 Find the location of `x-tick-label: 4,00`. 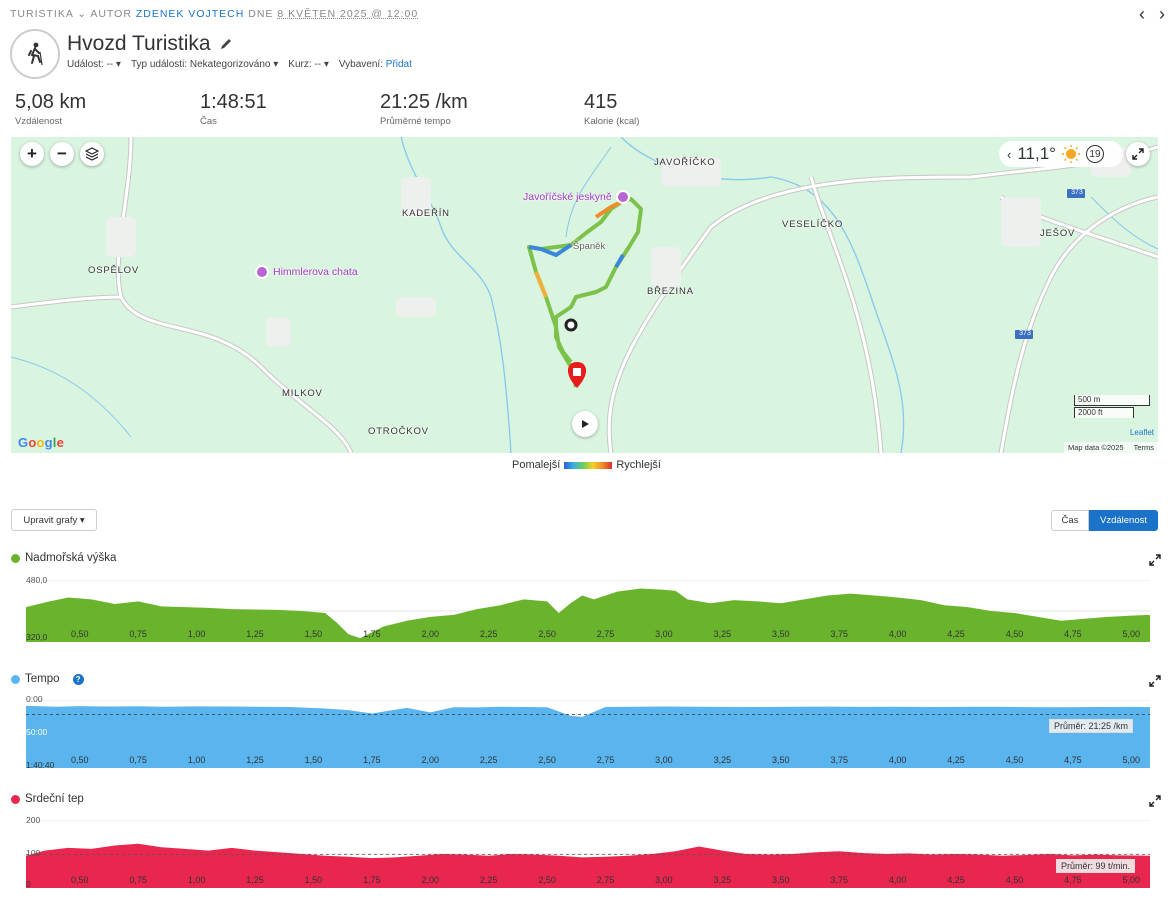

x-tick-label: 4,00 is located at coordinates (898, 880).